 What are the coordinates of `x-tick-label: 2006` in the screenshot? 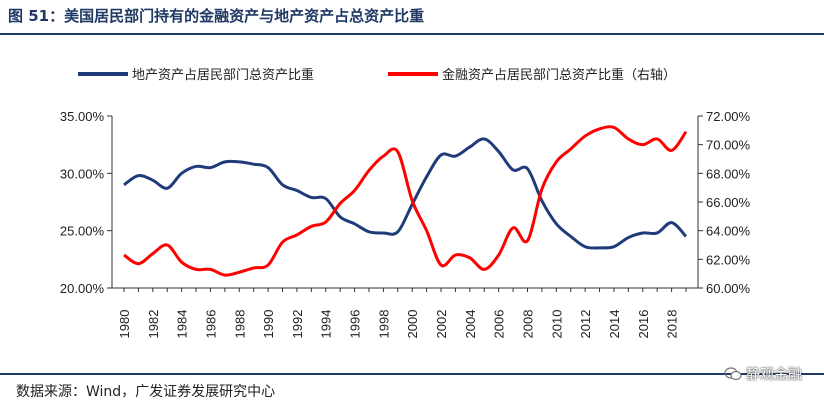 It's located at (499, 324).